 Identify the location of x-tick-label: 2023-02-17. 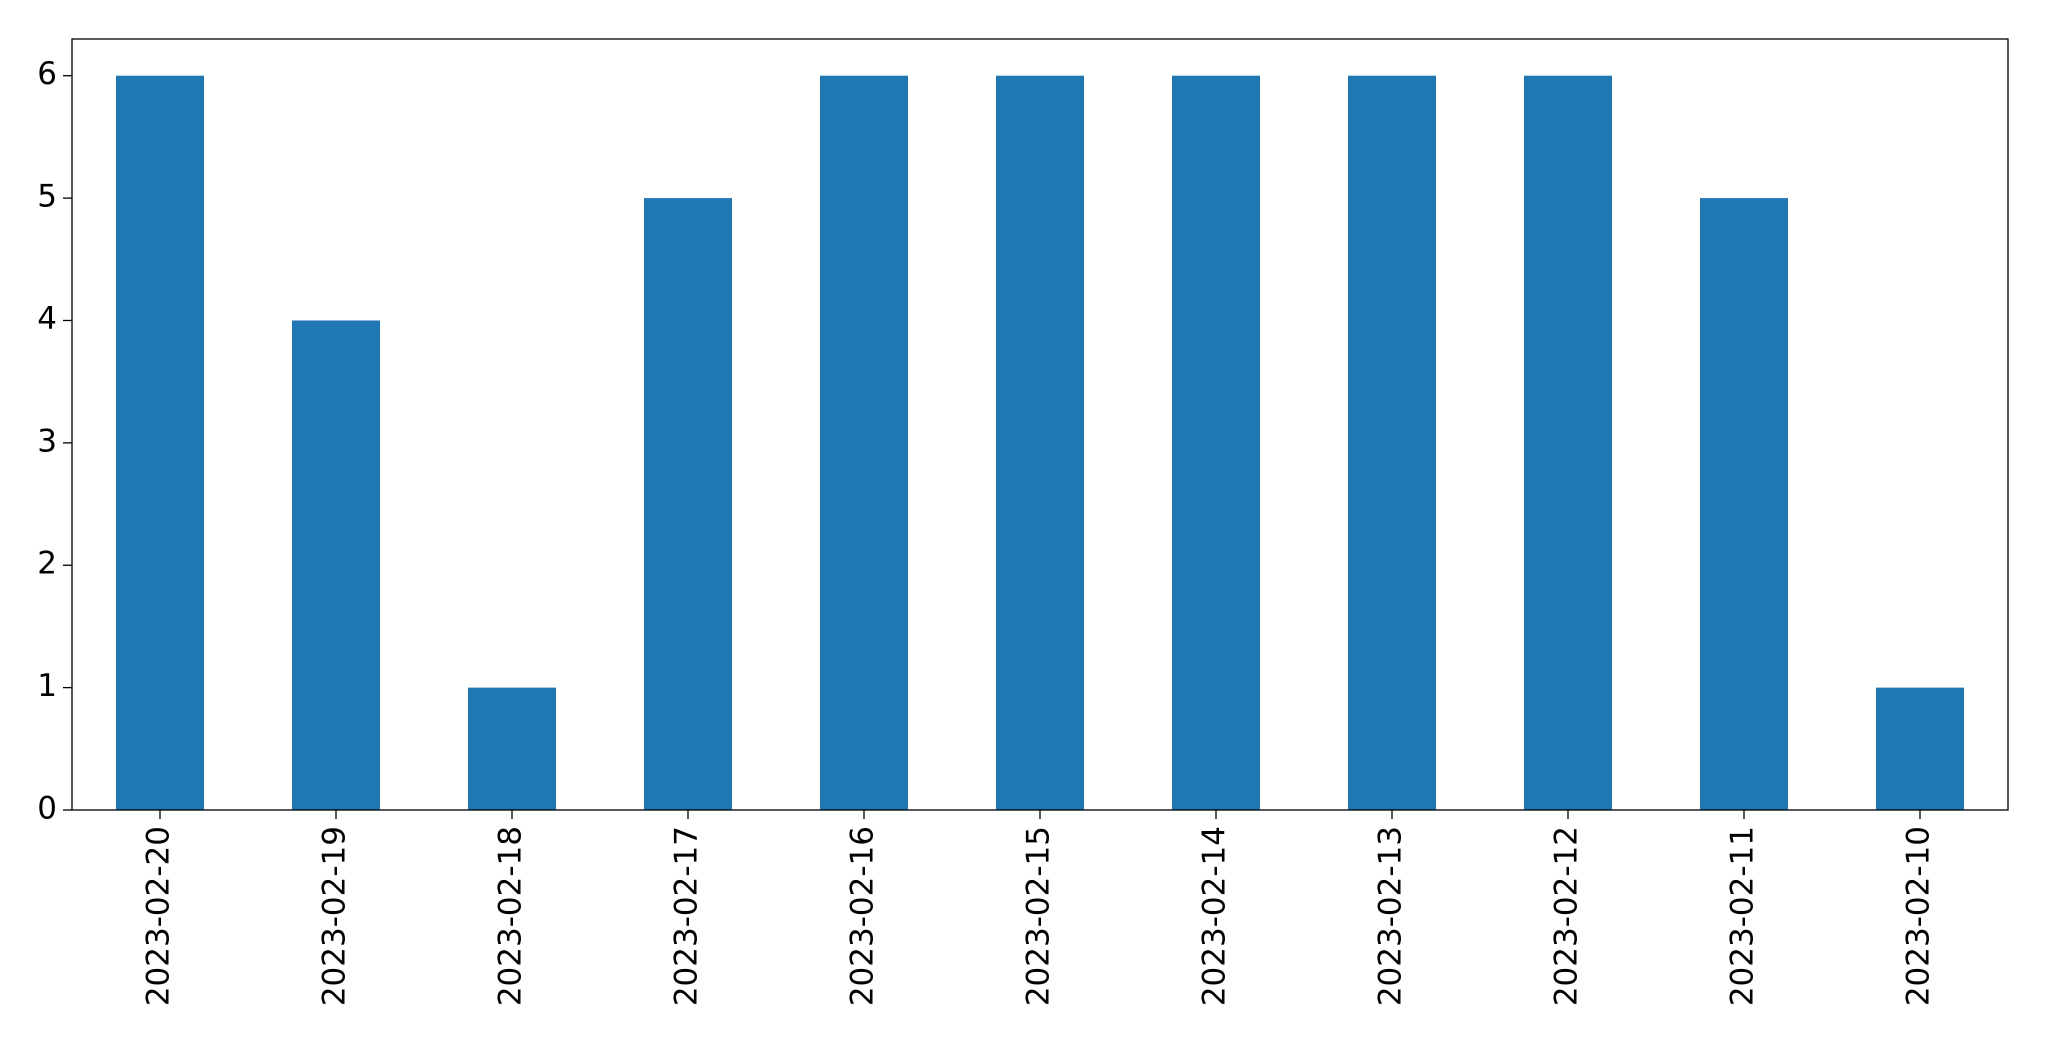
(687, 916).